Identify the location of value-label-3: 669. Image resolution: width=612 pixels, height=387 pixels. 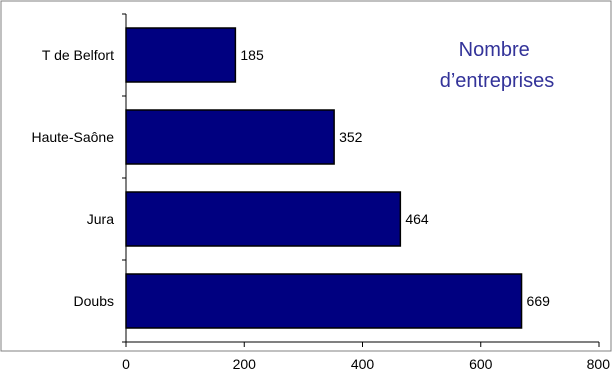
(539, 301).